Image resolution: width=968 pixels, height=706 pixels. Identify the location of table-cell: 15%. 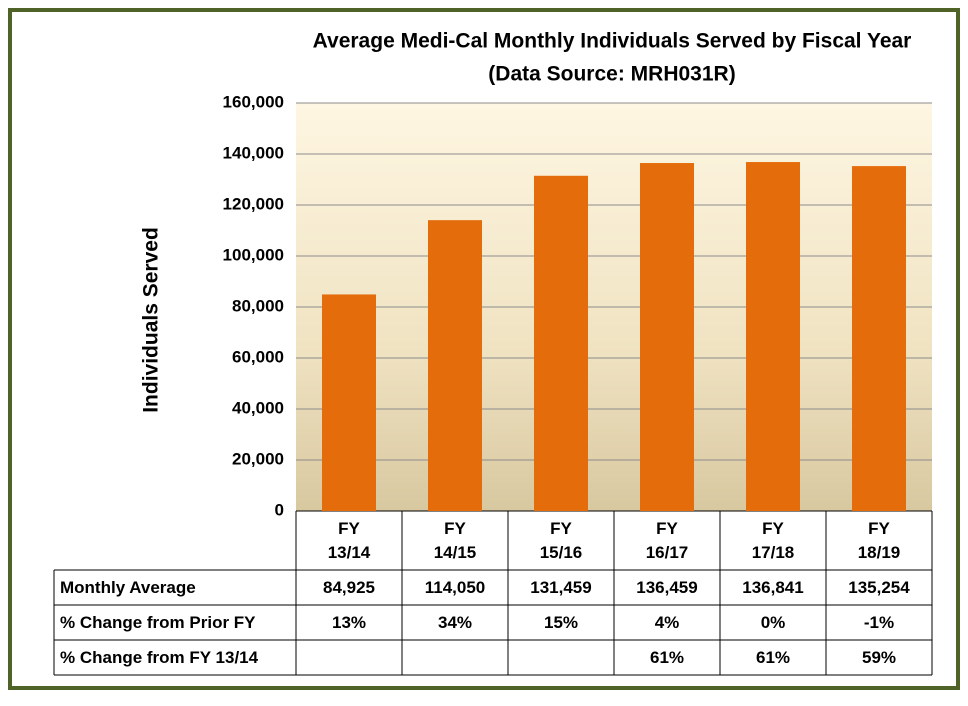
(561, 622).